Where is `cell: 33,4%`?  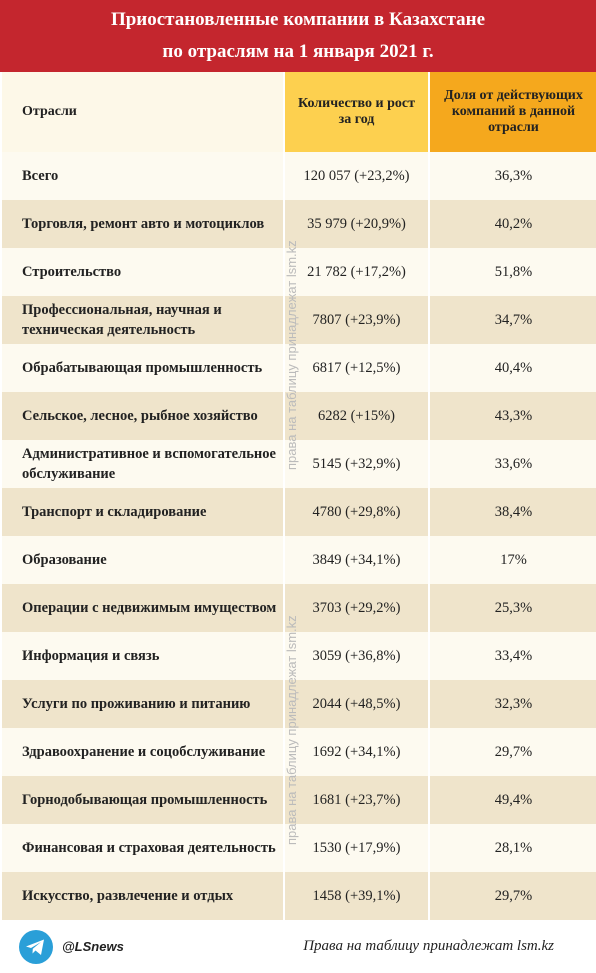
cell: 33,4% is located at coordinates (512, 656).